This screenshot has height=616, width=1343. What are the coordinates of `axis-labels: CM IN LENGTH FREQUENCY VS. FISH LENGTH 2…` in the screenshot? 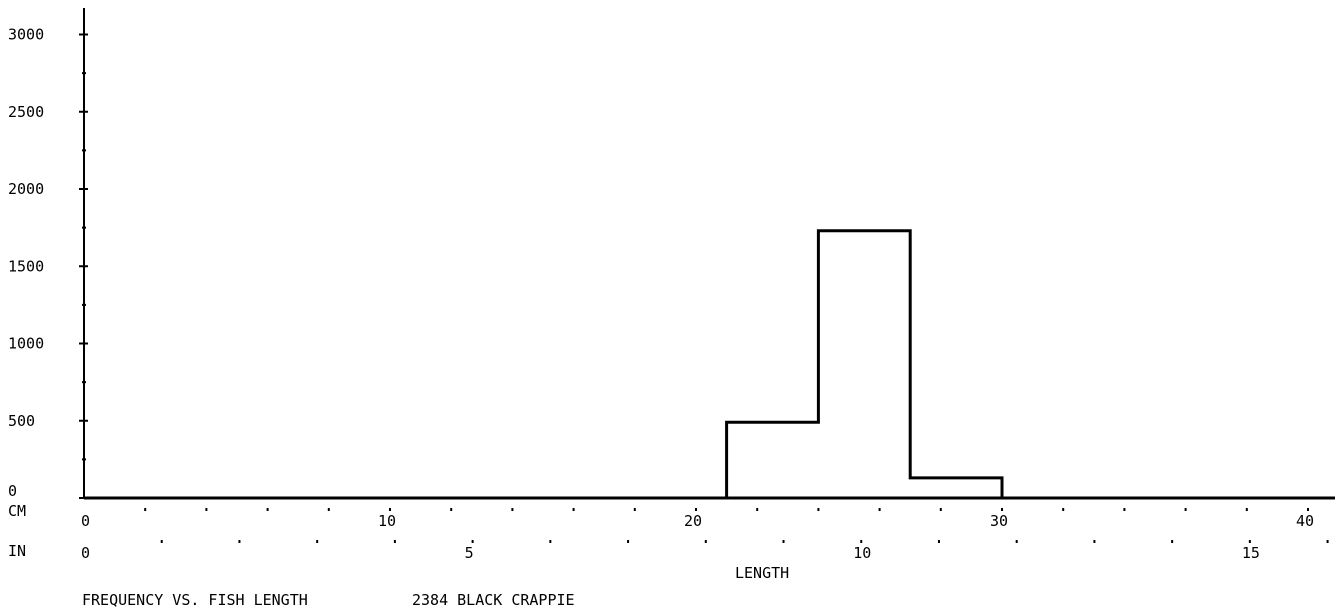 It's located at (398, 555).